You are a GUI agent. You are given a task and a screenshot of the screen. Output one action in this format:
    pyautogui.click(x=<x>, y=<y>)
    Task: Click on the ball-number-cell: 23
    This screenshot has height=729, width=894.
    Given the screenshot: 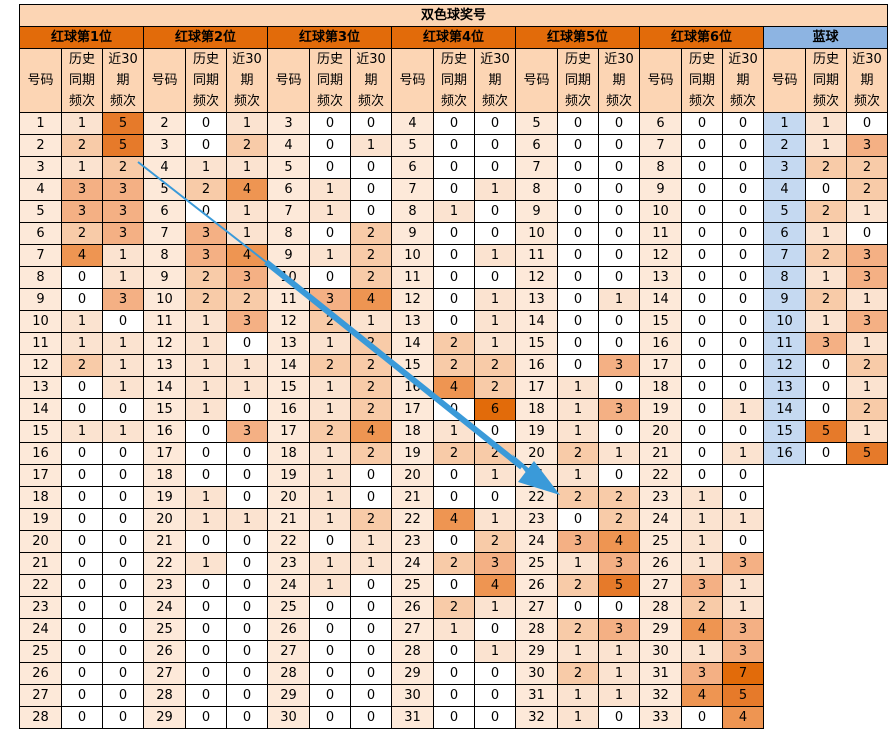 What is the action you would take?
    pyautogui.click(x=536, y=519)
    